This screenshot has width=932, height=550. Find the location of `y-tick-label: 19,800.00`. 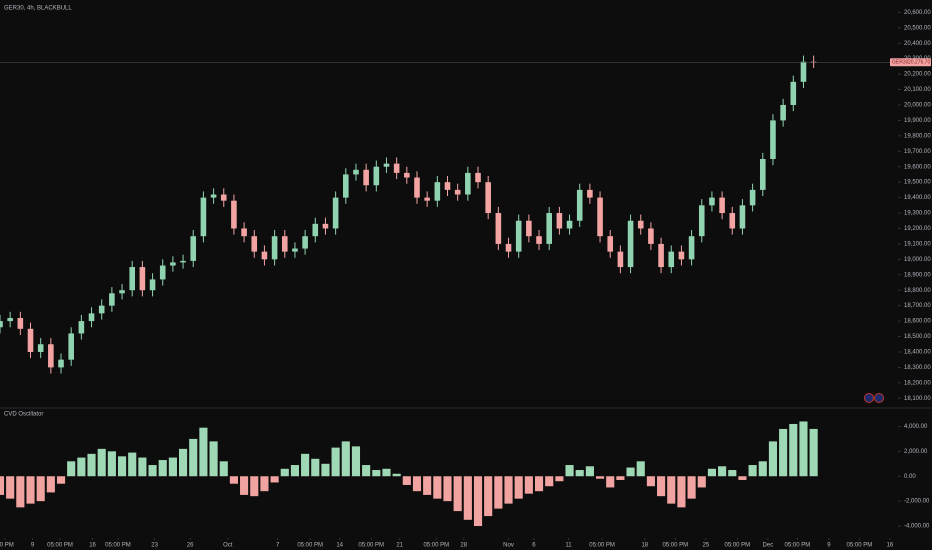

y-tick-label: 19,800.00 is located at coordinates (917, 136).